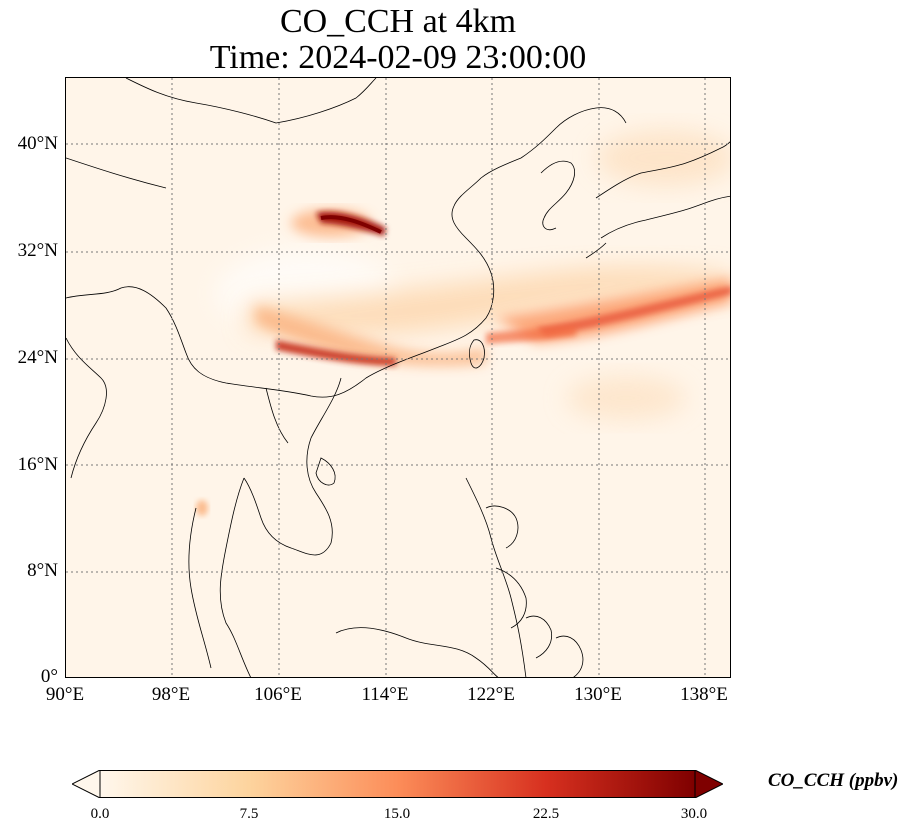 Image resolution: width=921 pixels, height=836 pixels. What do you see at coordinates (397, 814) in the screenshot?
I see `colorbar-tick-15: 15.0` at bounding box center [397, 814].